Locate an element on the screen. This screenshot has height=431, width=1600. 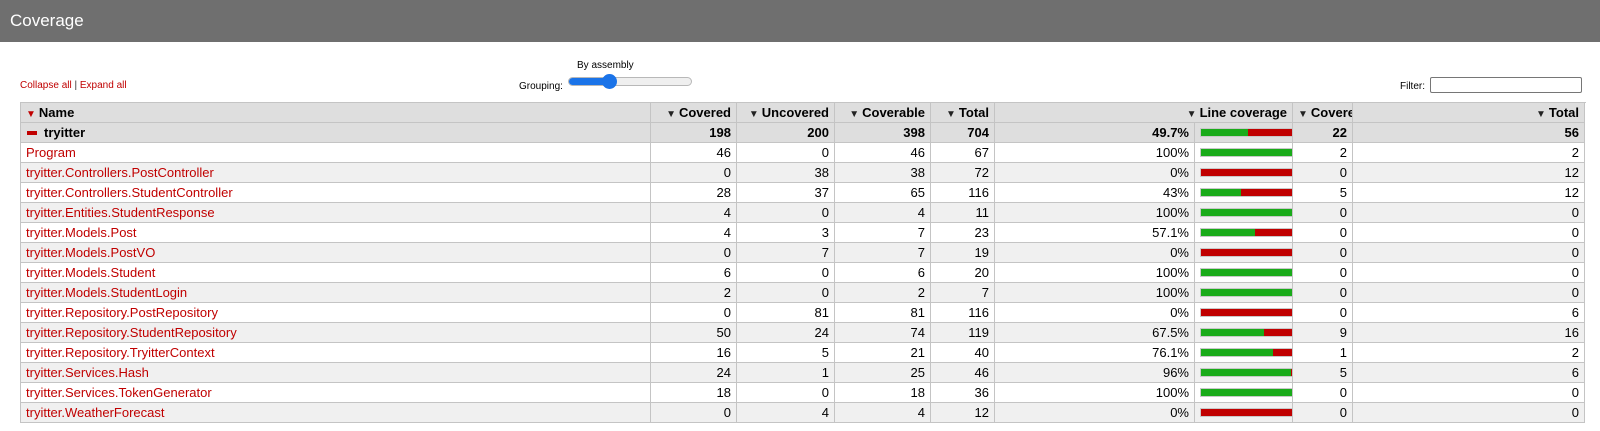
filter-label: Filter: is located at coordinates (1412, 86).